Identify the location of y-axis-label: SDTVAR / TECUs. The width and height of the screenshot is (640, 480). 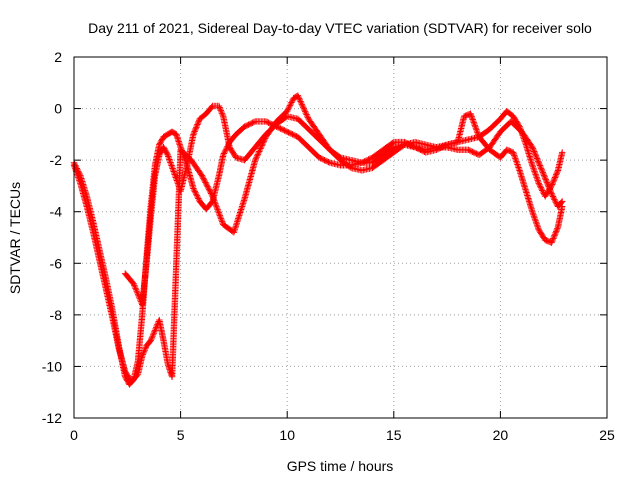
(15, 238).